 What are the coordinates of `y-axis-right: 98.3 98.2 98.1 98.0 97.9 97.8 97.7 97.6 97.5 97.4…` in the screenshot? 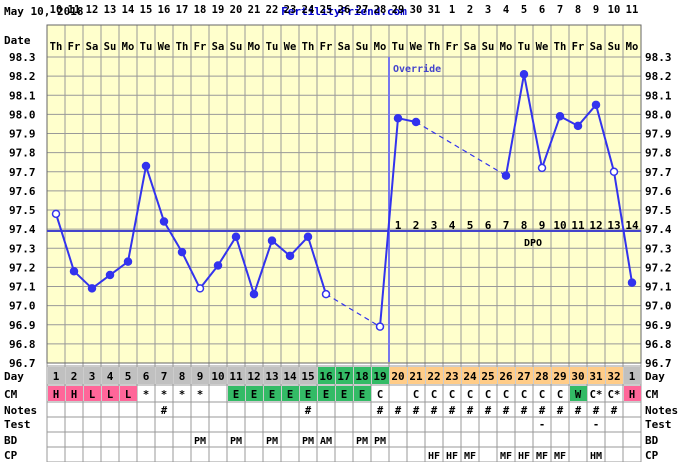 It's located at (658, 210).